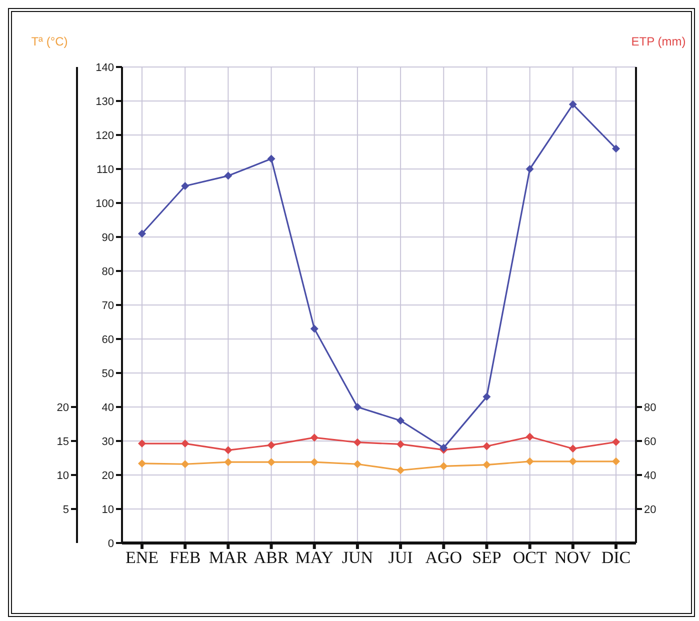 This screenshot has height=621, width=699. Describe the element at coordinates (49, 41) in the screenshot. I see `y2-axis-title: Tª (°C)` at that location.